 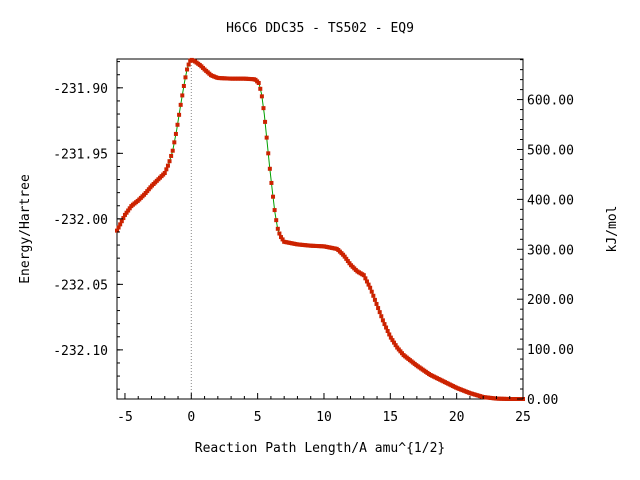 I want to click on y2-tick-label: 400.00, so click(x=550, y=200).